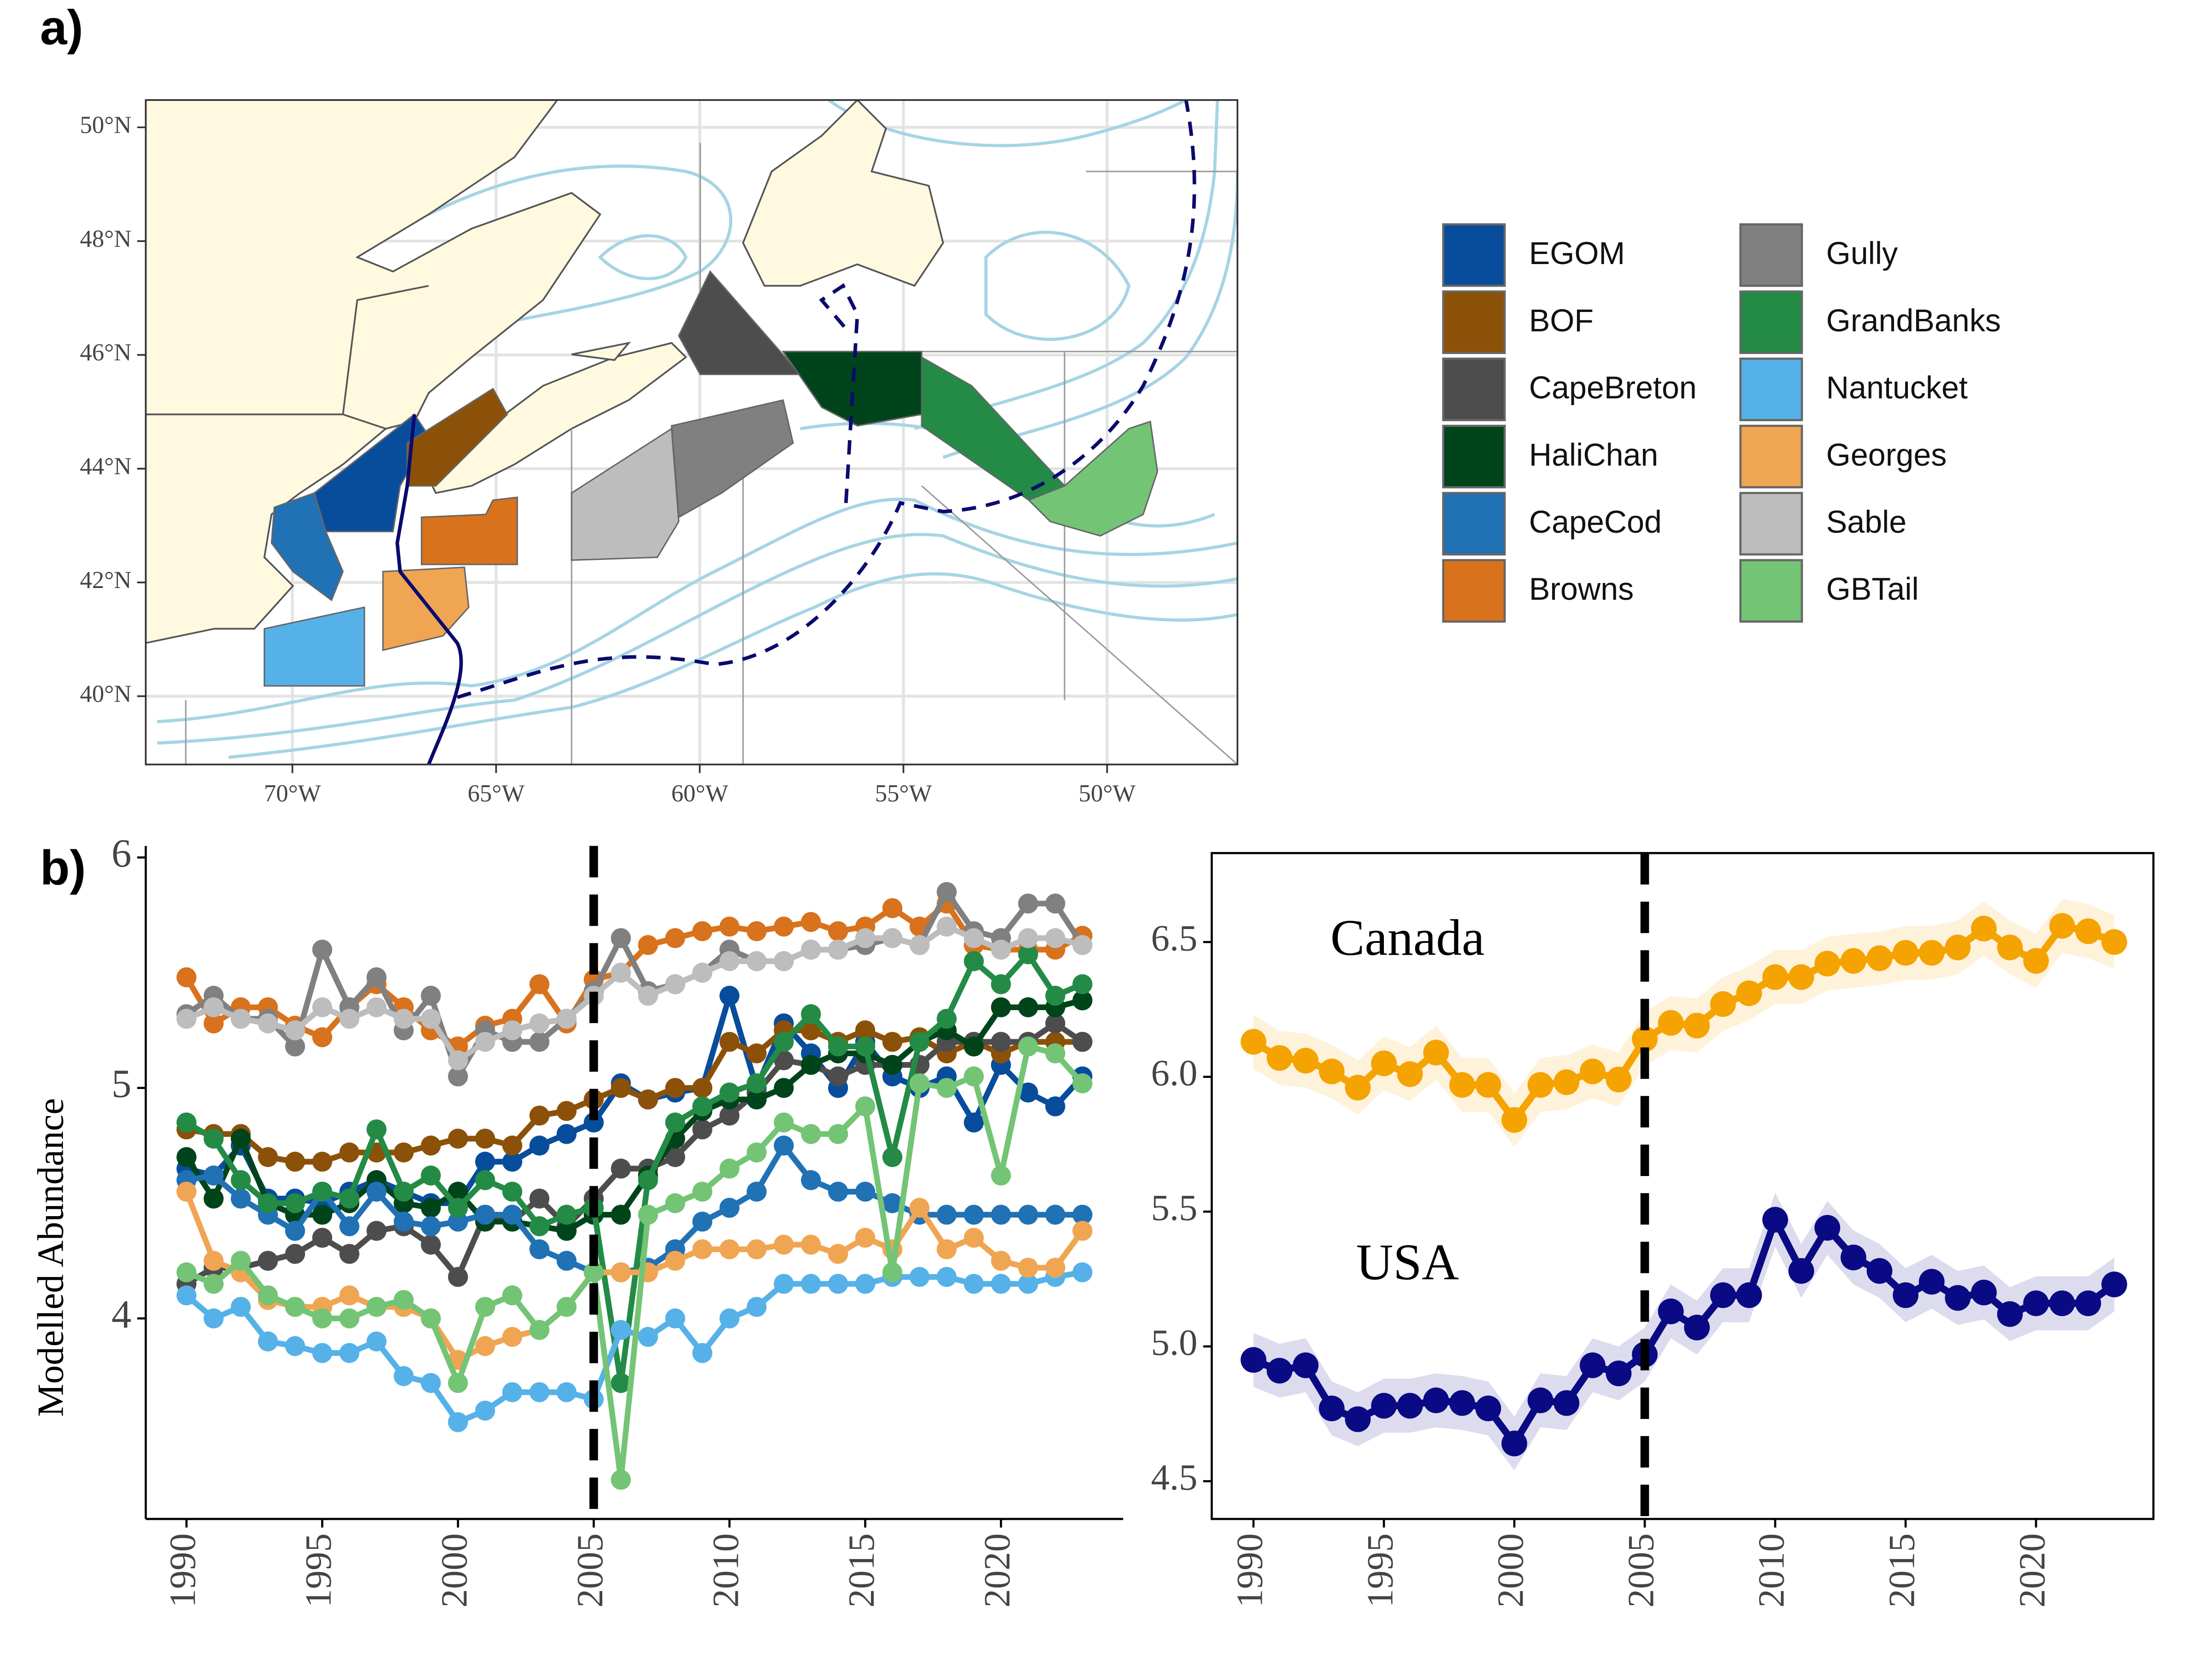 This screenshot has height=1659, width=2212. What do you see at coordinates (1407, 1262) in the screenshot?
I see `annotation: USA` at bounding box center [1407, 1262].